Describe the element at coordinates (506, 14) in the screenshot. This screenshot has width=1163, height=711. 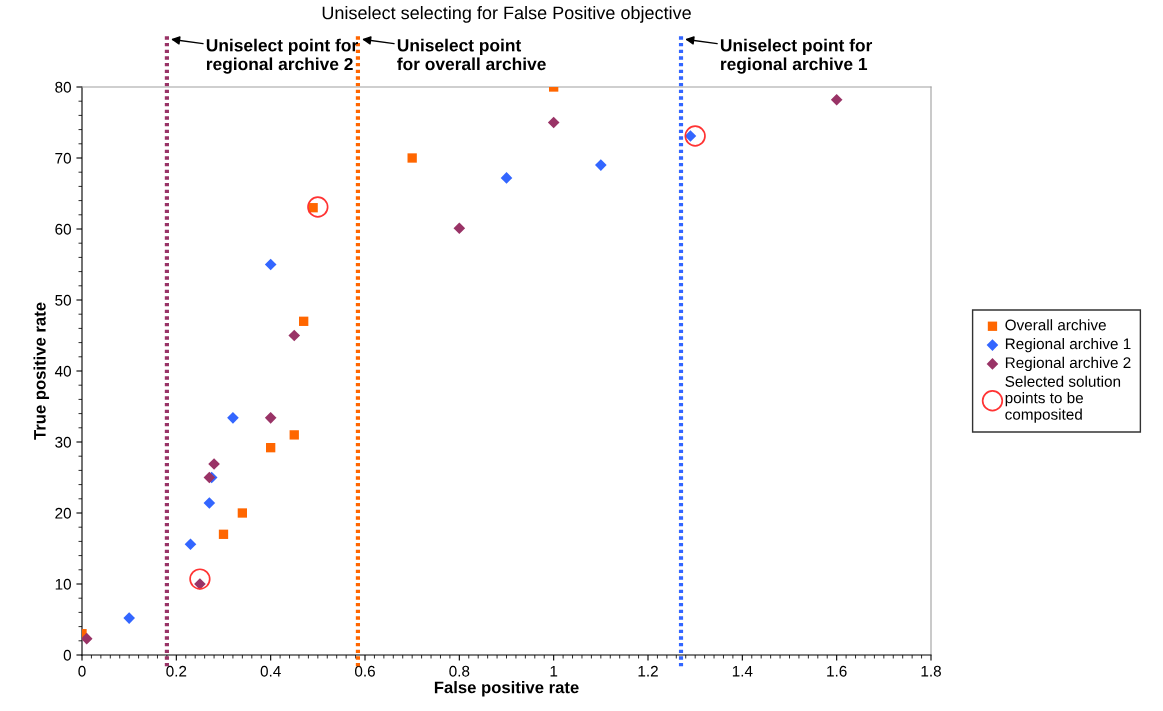
I see `chart-title: Uniselect selecting for False Positive objective` at that location.